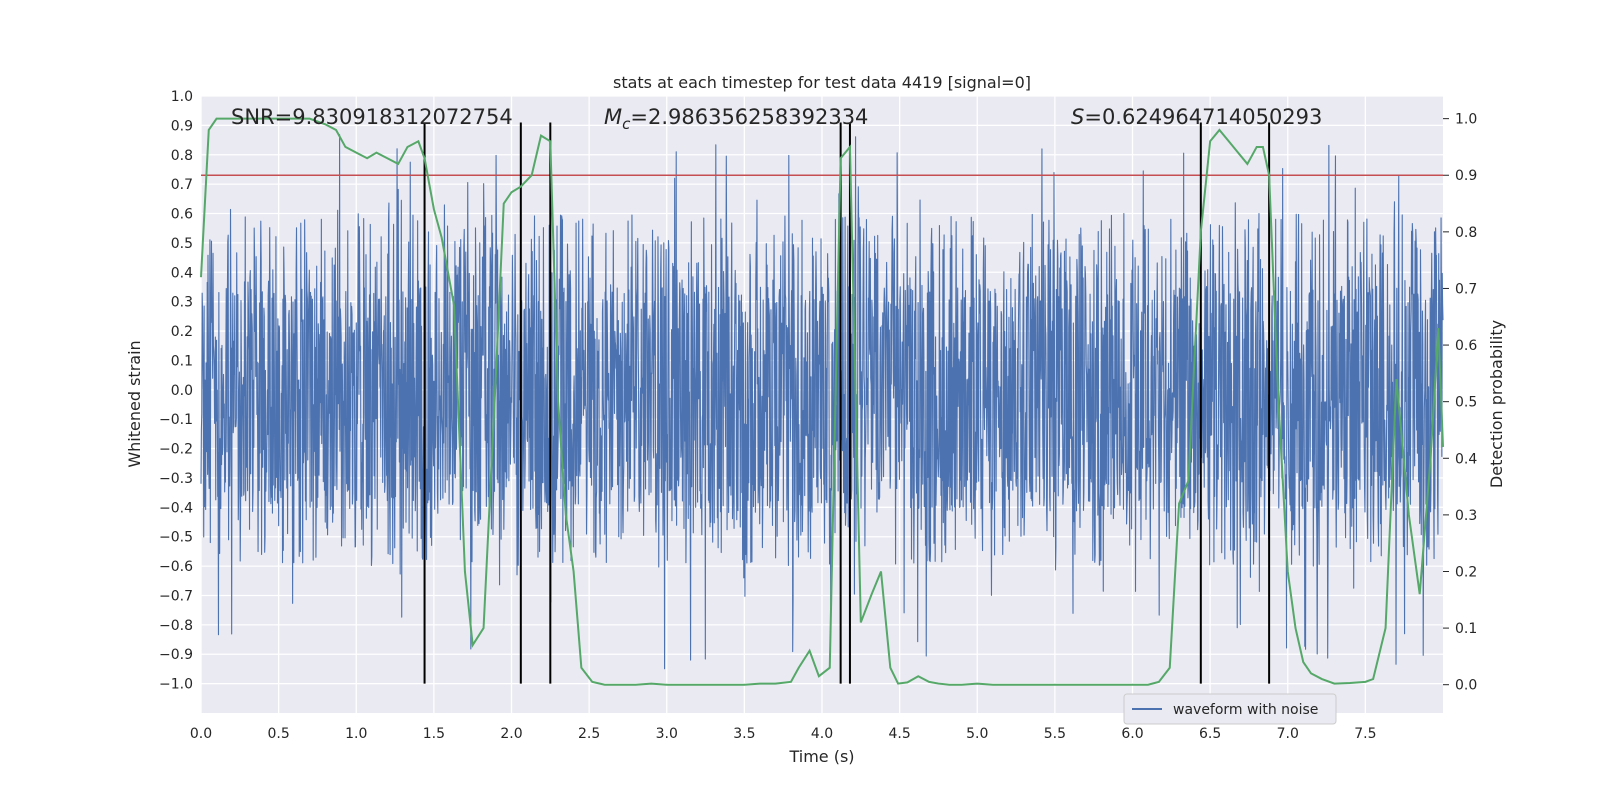  I want to click on y2-tick-label: 0.8, so click(1466, 233).